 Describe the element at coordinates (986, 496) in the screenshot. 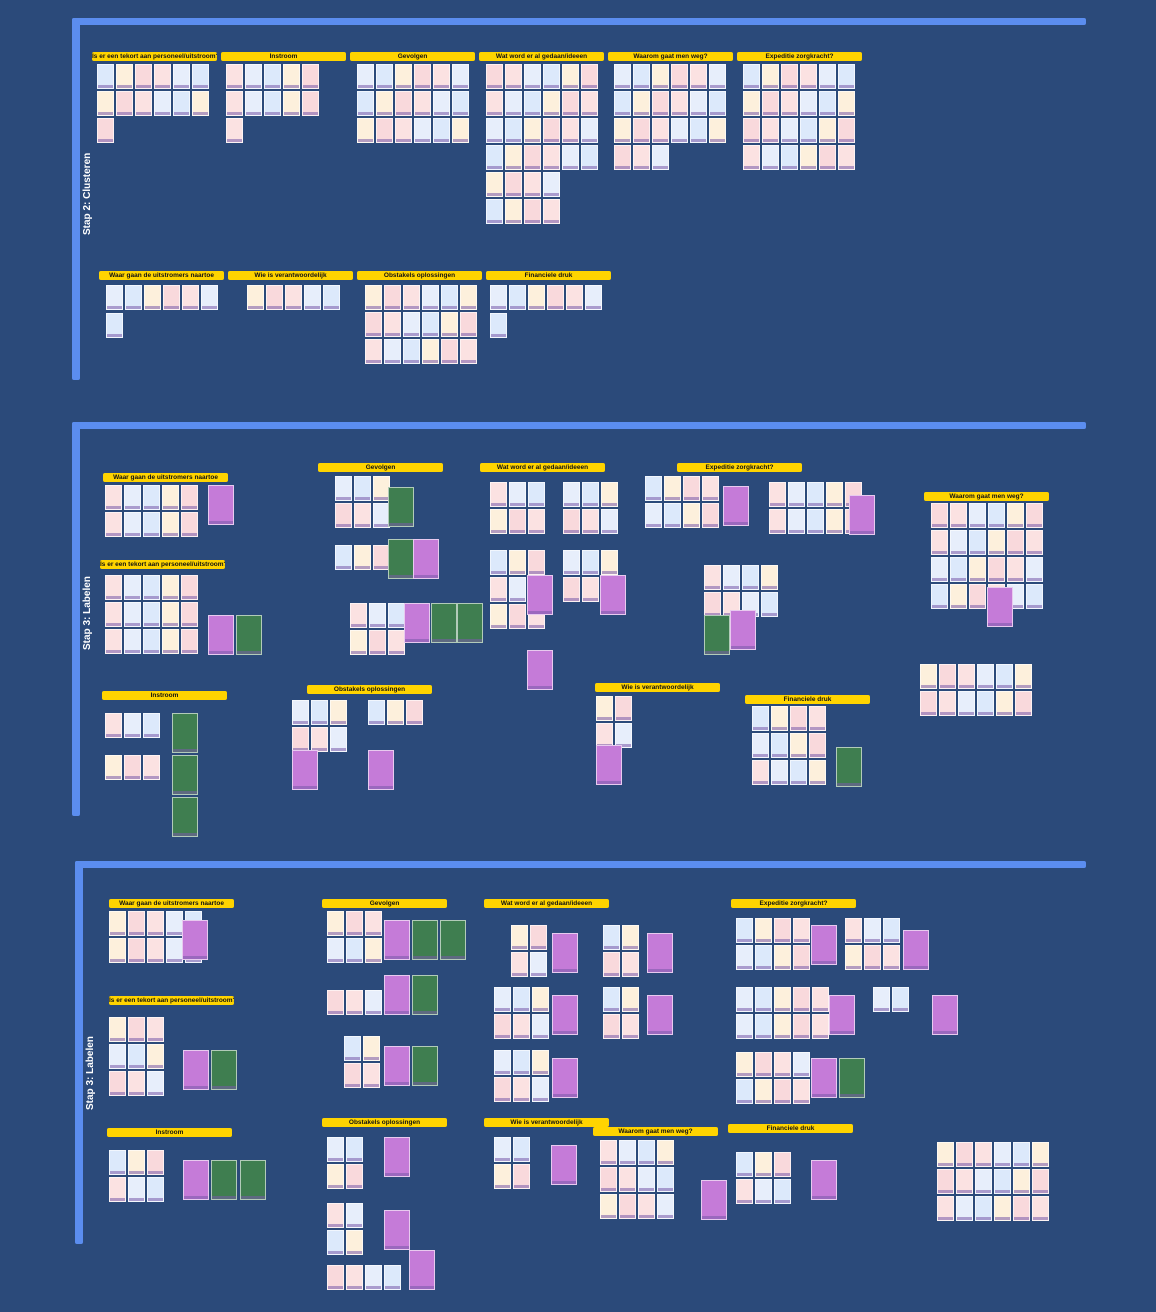

I see `cluster-header: Waarom gaat men weg?` at that location.